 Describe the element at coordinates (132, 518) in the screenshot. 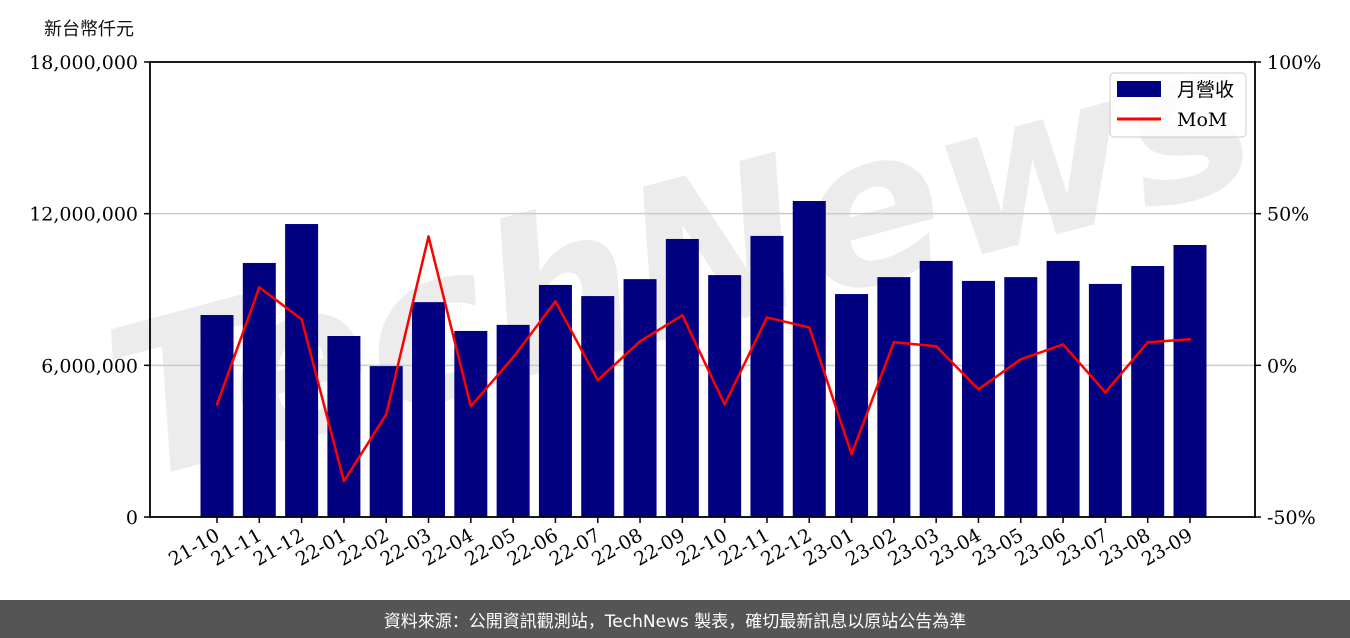

I see `y-left-tick-label: 0` at that location.